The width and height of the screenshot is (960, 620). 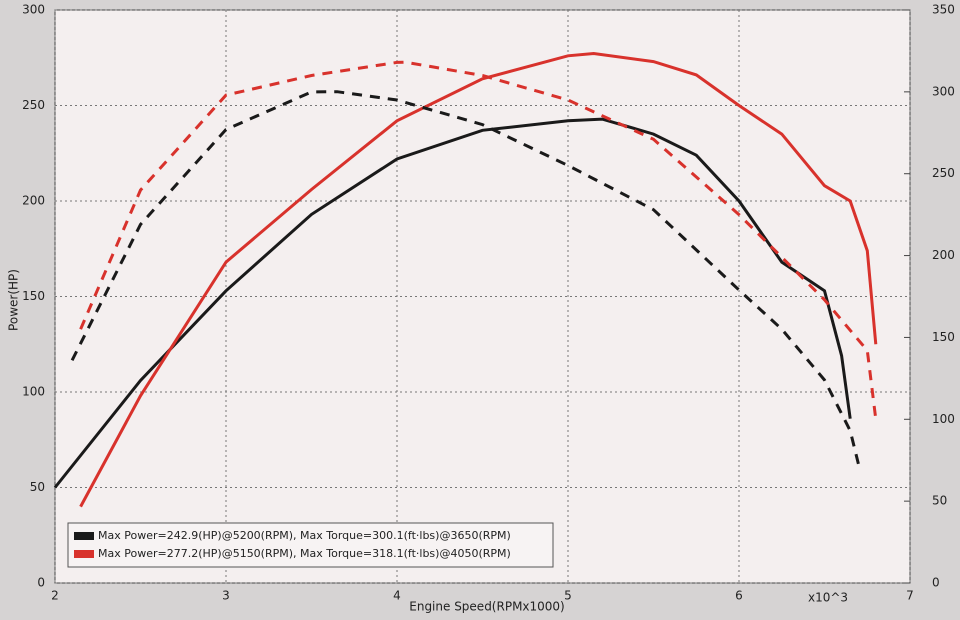 I want to click on y2-tick-label: 300, so click(x=943, y=91).